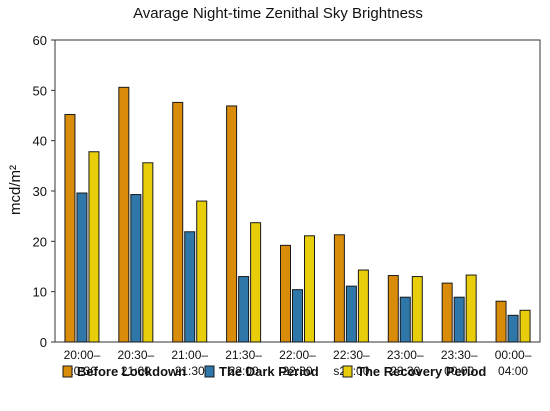 The width and height of the screenshot is (550, 411). I want to click on x-tick-label: 22:00–, so click(297, 355).